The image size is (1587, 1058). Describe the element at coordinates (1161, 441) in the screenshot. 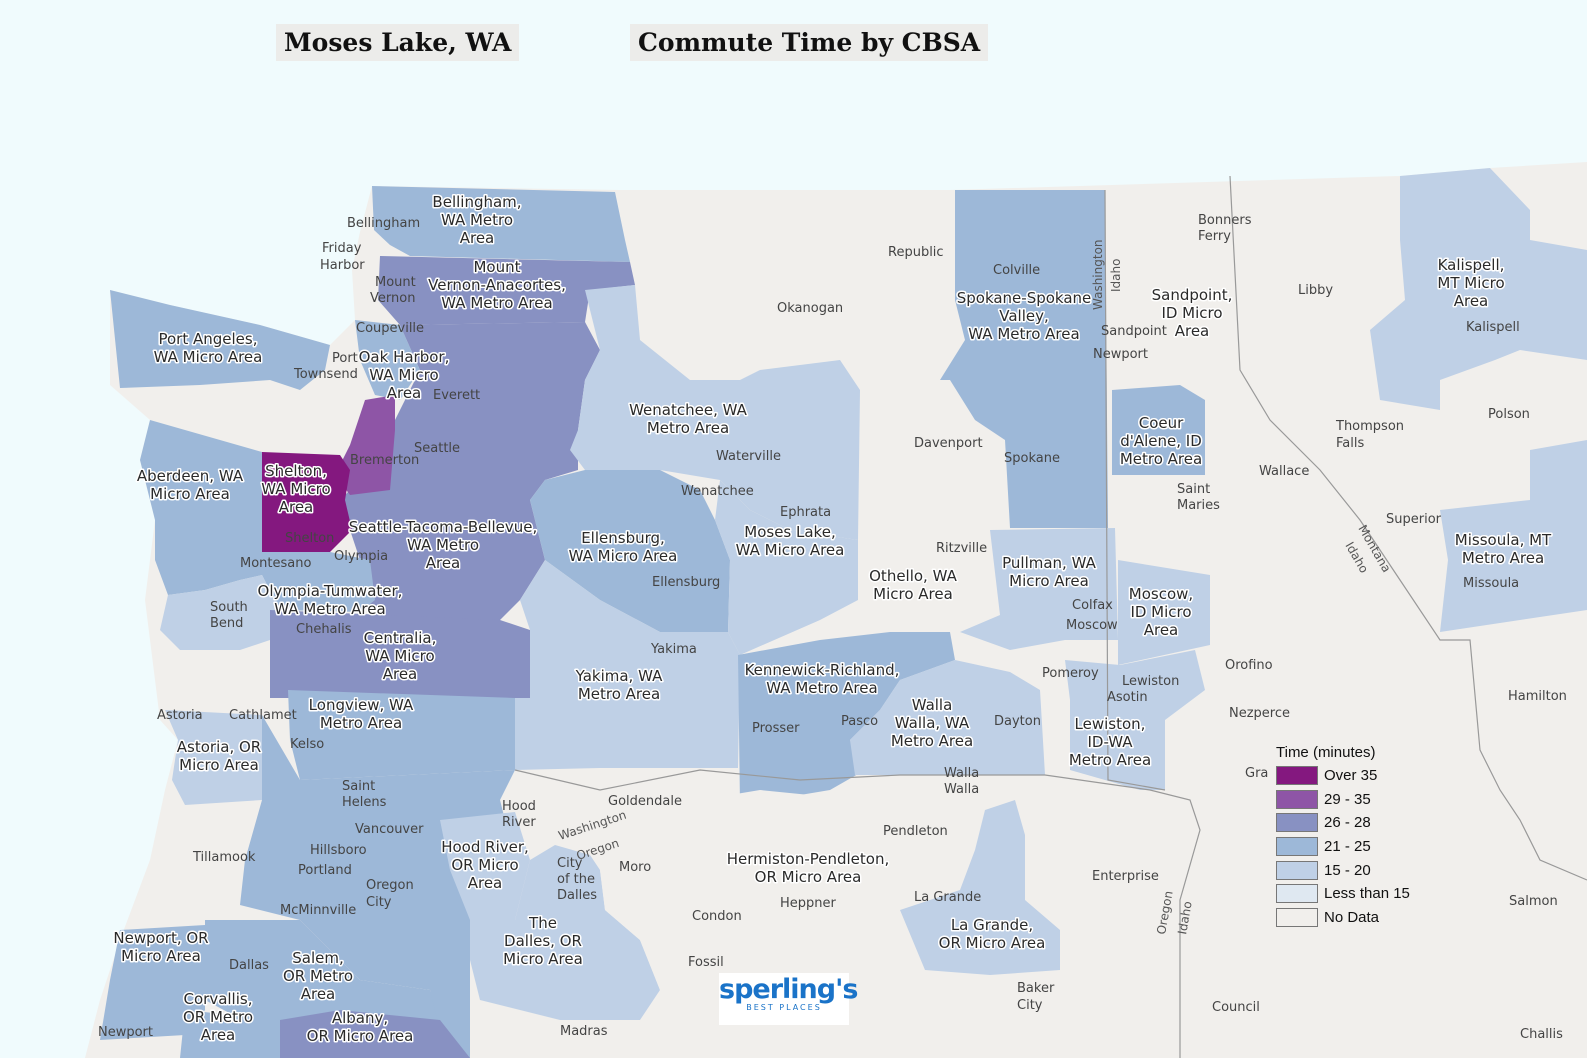

I see `label-coeur-2: d'Alene, ID` at that location.